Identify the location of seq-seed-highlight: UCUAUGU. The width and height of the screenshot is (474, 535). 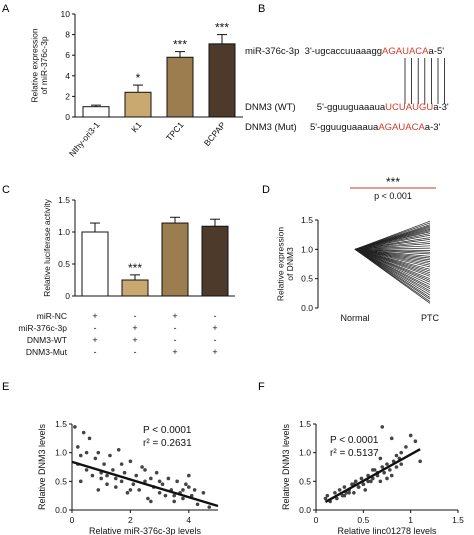
(409, 107).